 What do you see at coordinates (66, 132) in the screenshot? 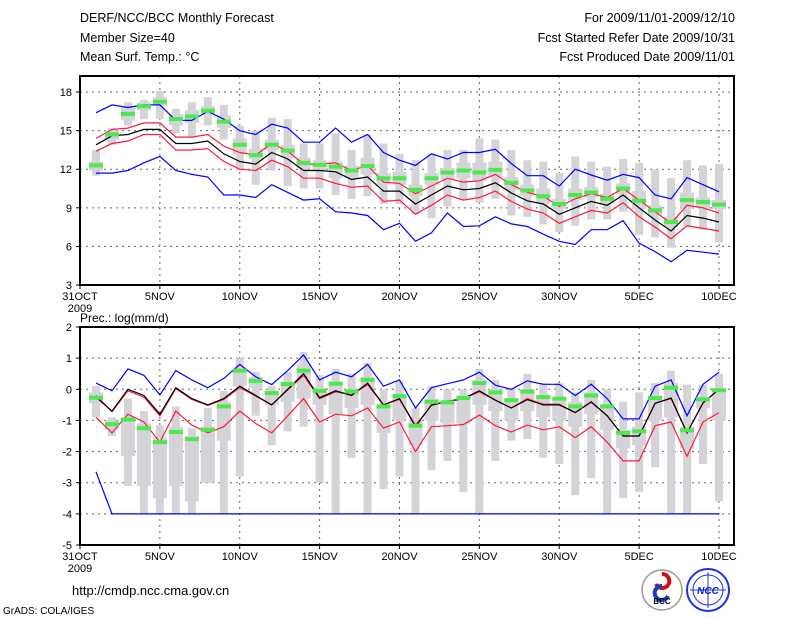
I see `y-tick-label: 15` at bounding box center [66, 132].